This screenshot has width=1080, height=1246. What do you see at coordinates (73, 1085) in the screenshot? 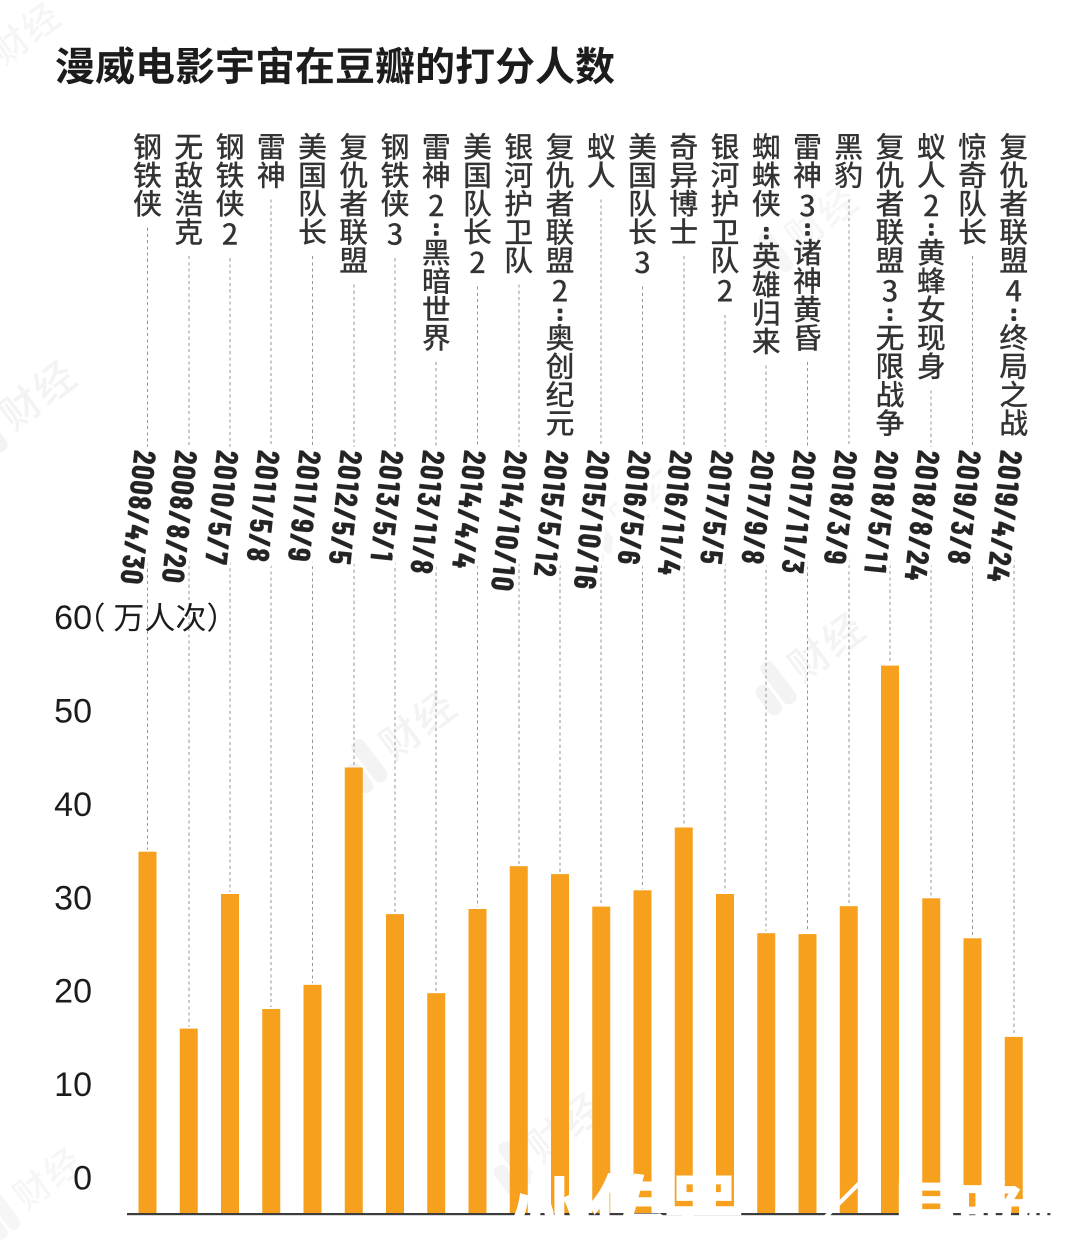
I see `svg-text: 10` at bounding box center [73, 1085].